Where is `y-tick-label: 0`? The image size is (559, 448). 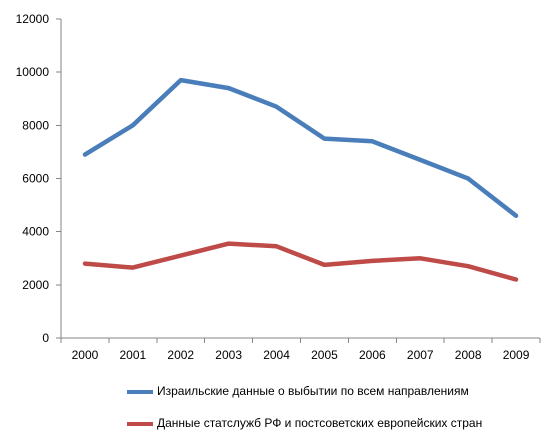 y-tick-label: 0 is located at coordinates (45, 338).